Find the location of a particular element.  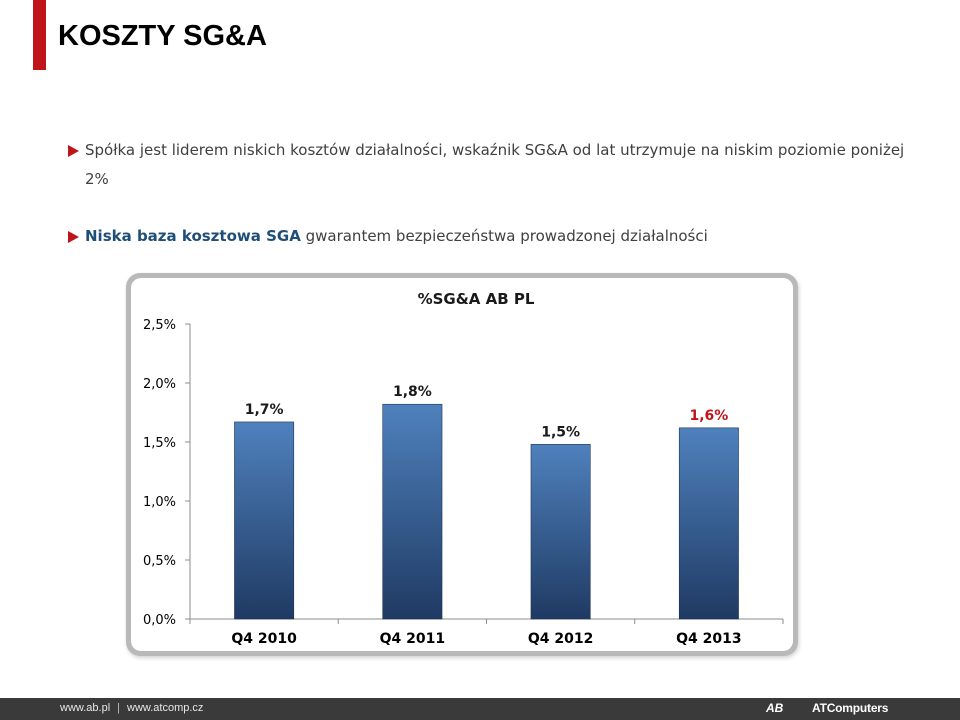

bar-q4-2013 is located at coordinates (708, 523).